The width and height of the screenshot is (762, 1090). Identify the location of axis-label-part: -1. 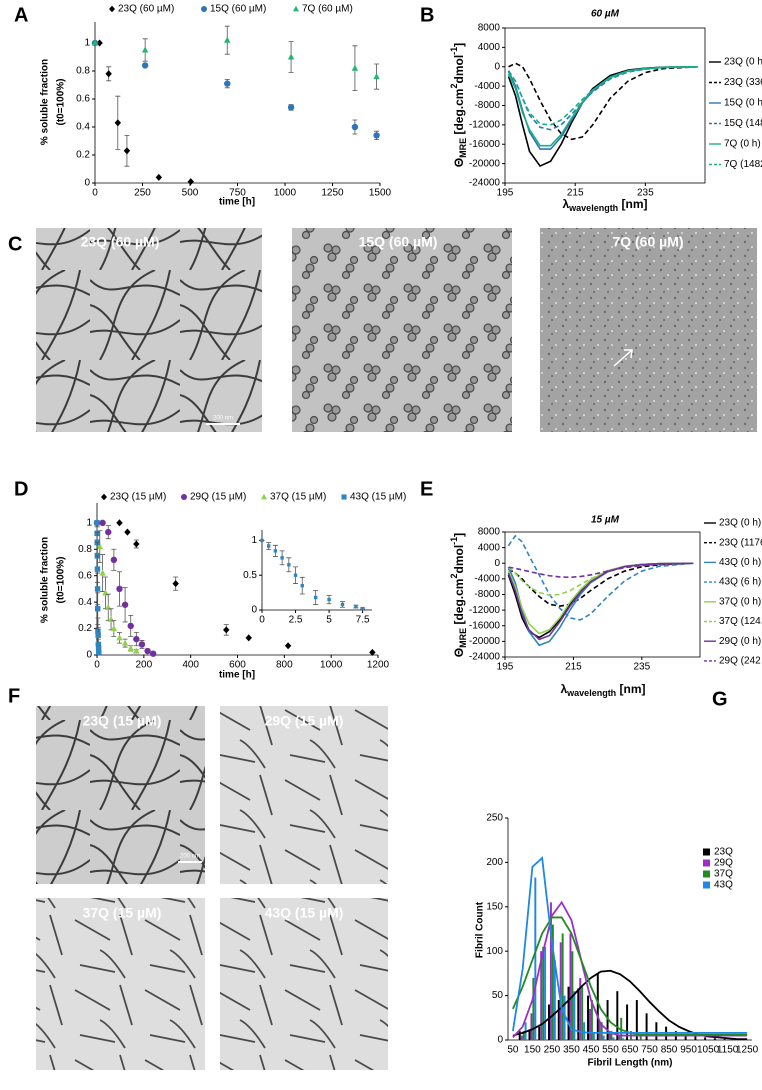
(454, 51).